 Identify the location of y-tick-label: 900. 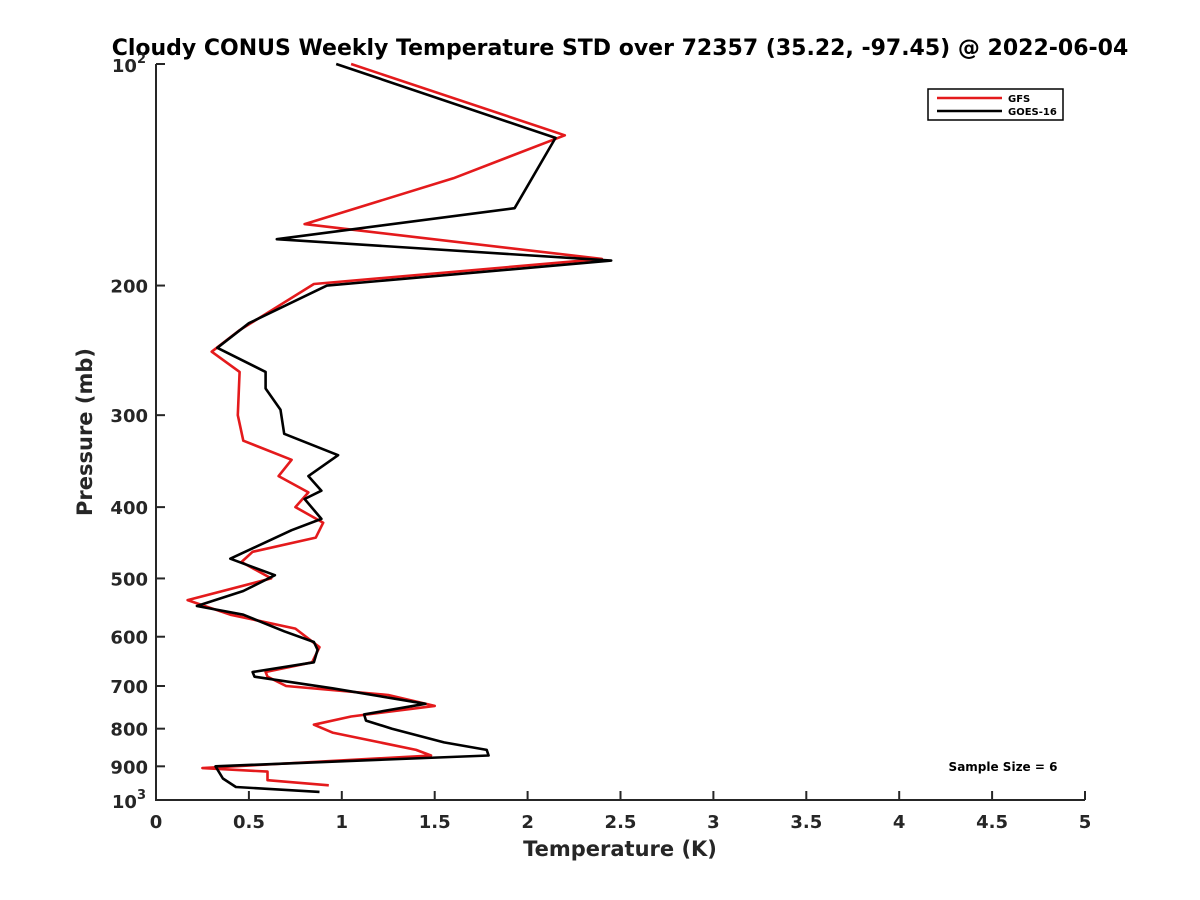
(129, 767).